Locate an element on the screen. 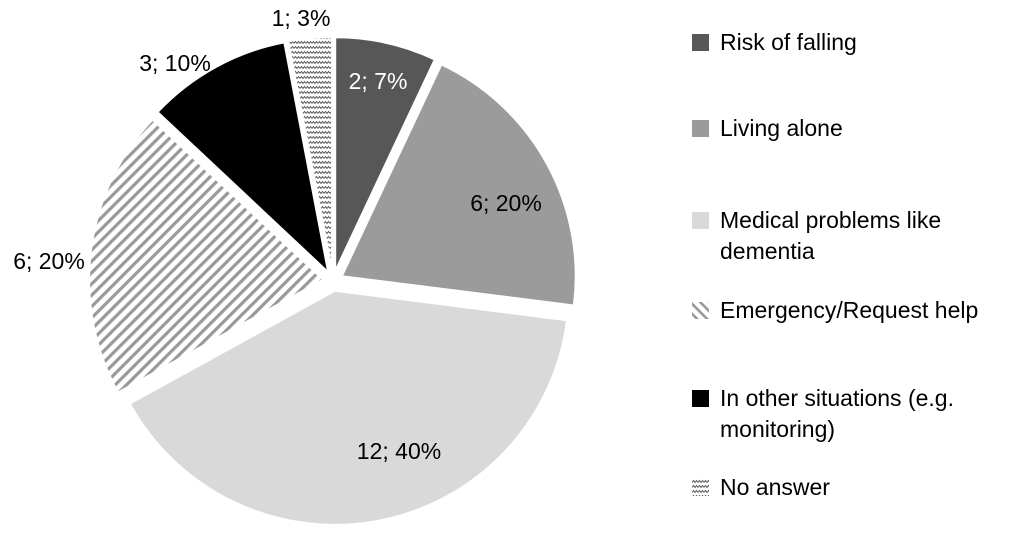 The width and height of the screenshot is (1024, 537). legend-label-1: Living alone is located at coordinates (781, 128).